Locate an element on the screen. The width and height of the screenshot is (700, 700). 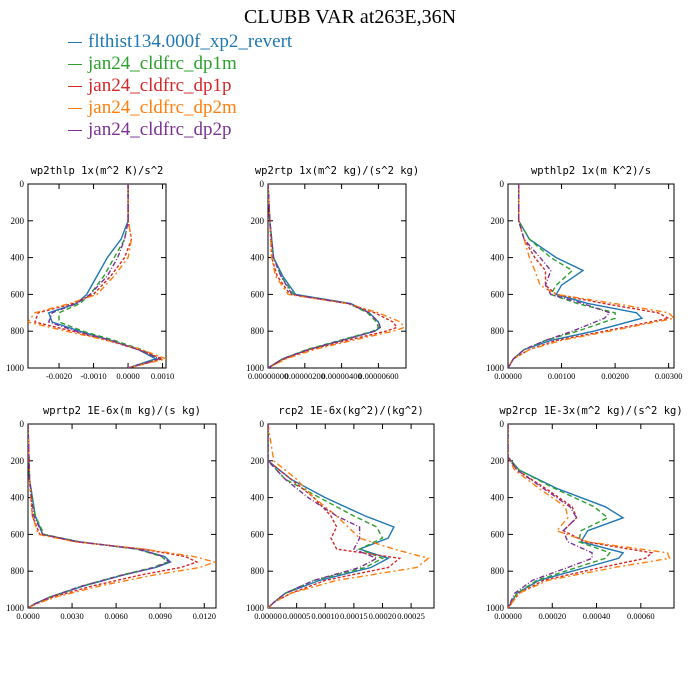
legend-item: flthist134.000f_xp2_revert is located at coordinates (180, 42).